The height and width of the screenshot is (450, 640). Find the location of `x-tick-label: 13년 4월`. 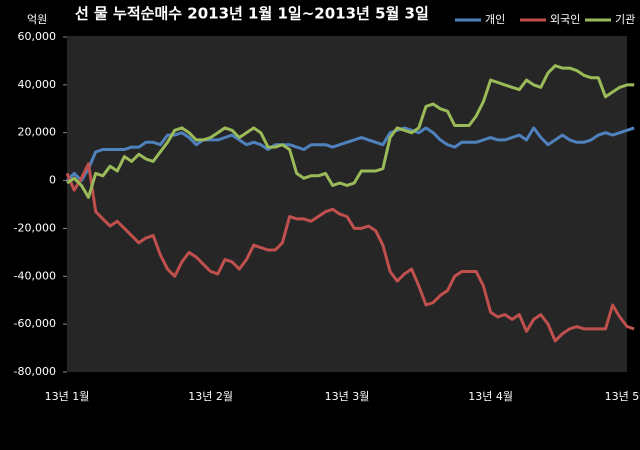

x-tick-label: 13년 4월 is located at coordinates (490, 396).